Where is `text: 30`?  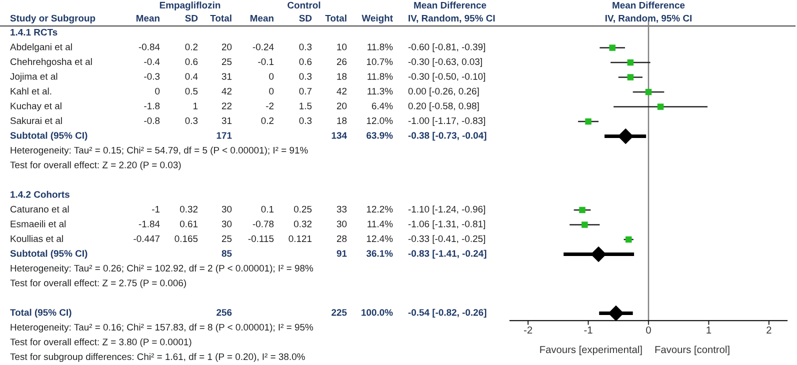 text: 30 is located at coordinates (227, 224).